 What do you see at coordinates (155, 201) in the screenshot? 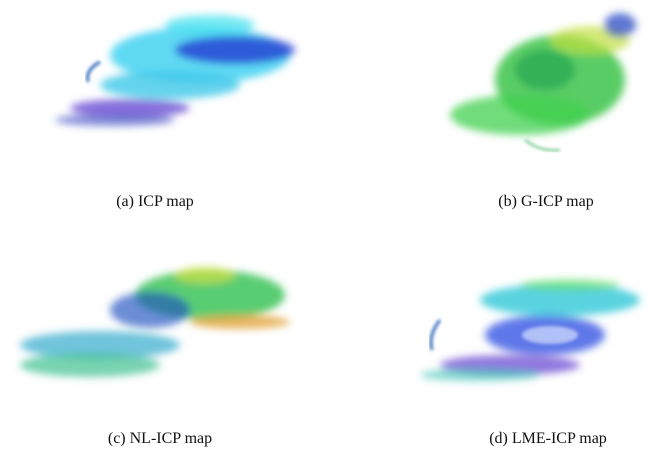
I see `caption: (a) ICP map` at bounding box center [155, 201].